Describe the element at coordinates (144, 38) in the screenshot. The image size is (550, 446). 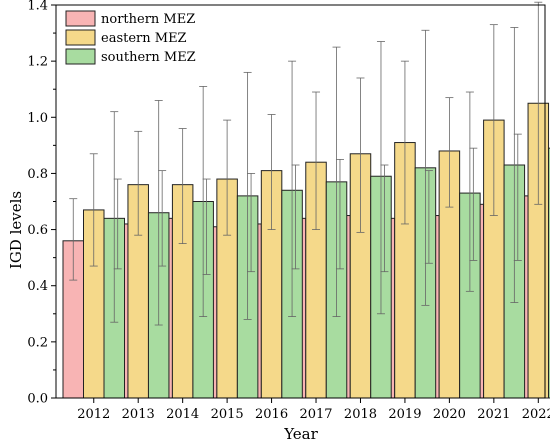
I see `legend-label: eastern MEZ` at that location.